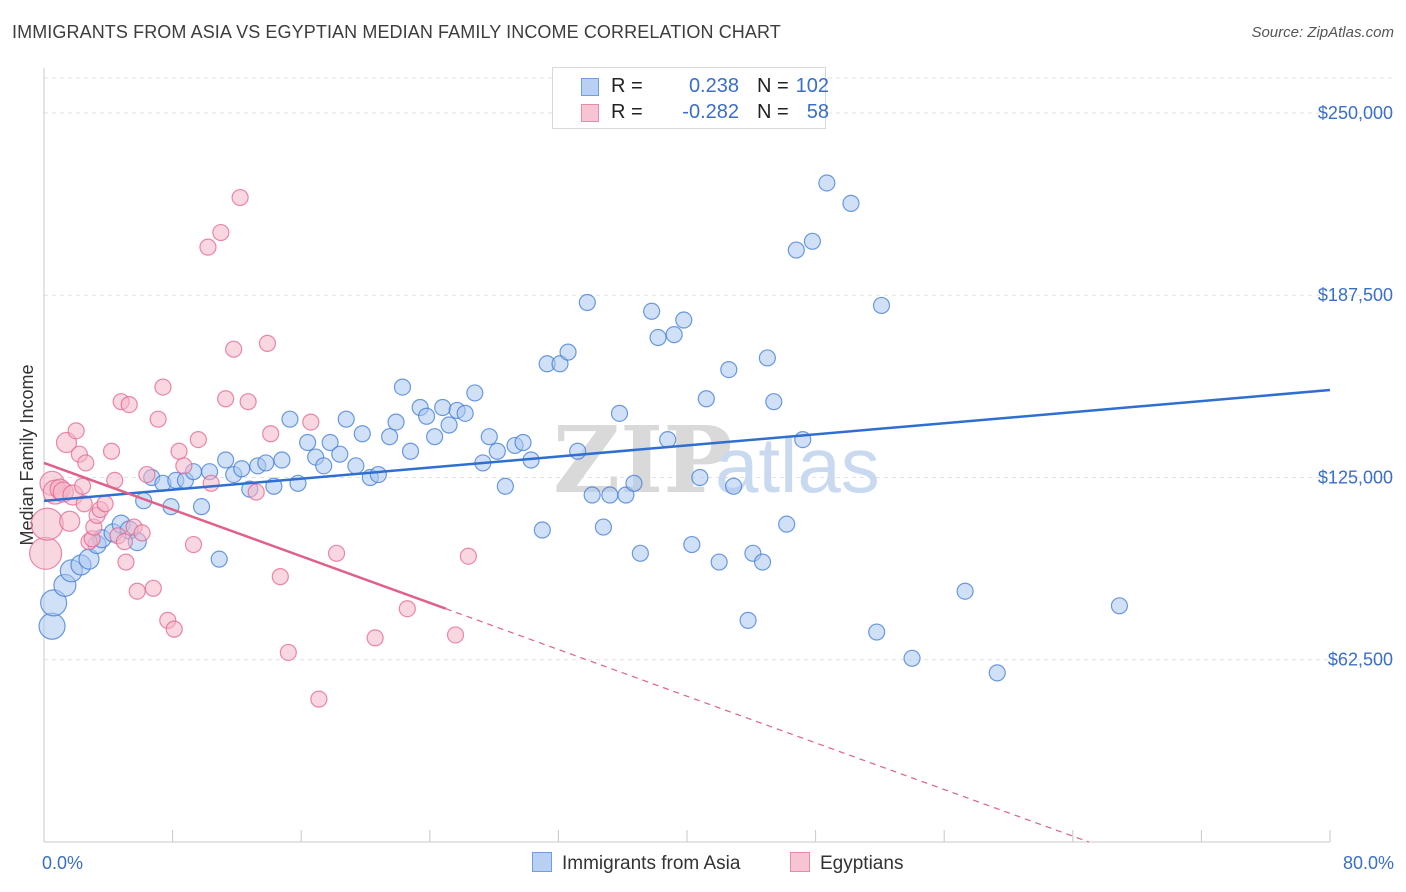 Image resolution: width=1406 pixels, height=892 pixels. Describe the element at coordinates (590, 113) in the screenshot. I see `legend-swatch-egyptians` at that location.